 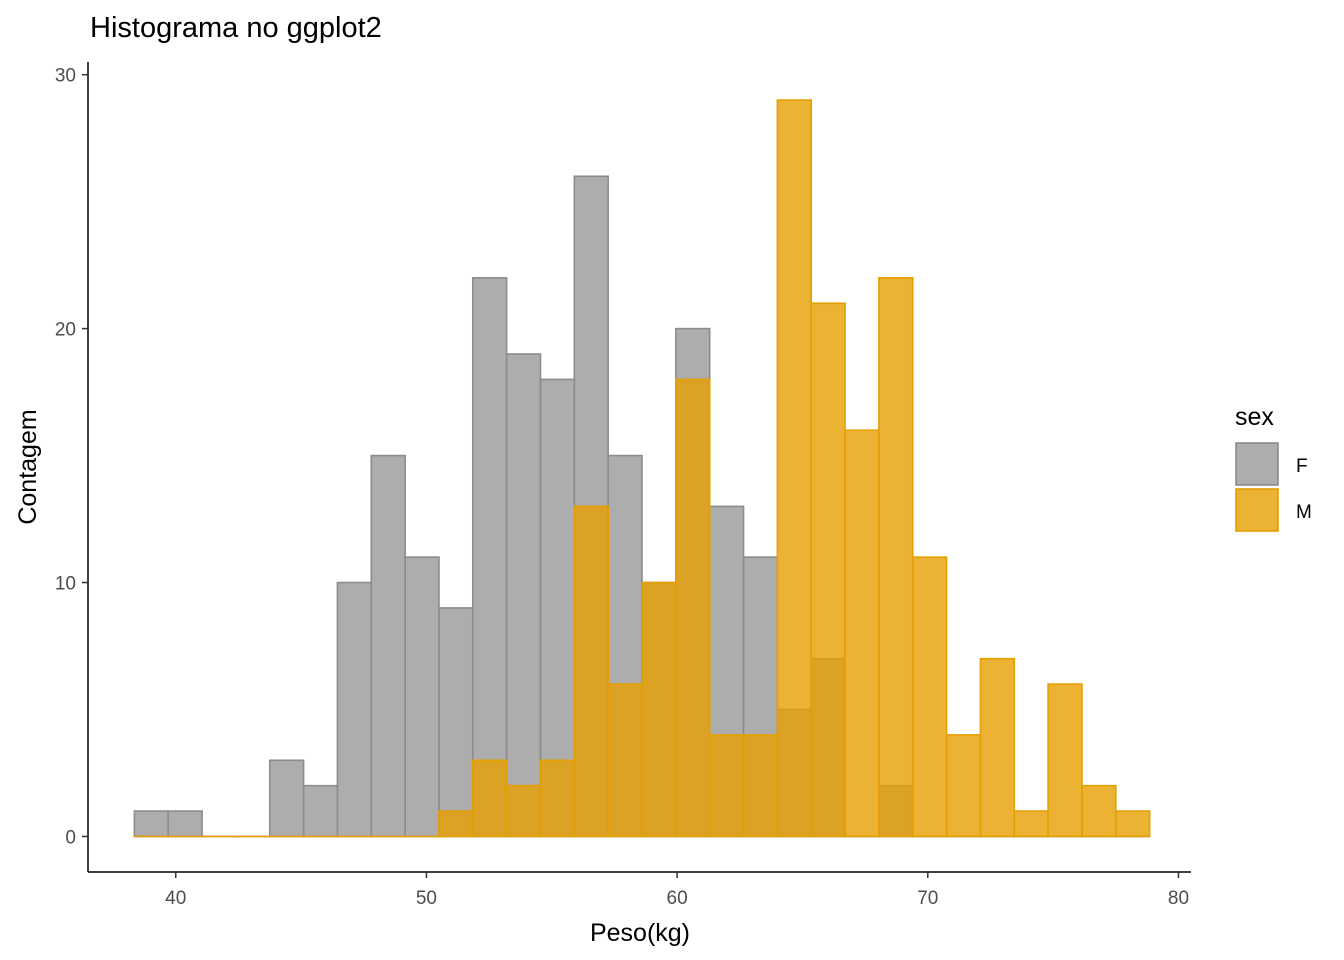 What do you see at coordinates (1273, 487) in the screenshot?
I see `legend-items: FM` at bounding box center [1273, 487].